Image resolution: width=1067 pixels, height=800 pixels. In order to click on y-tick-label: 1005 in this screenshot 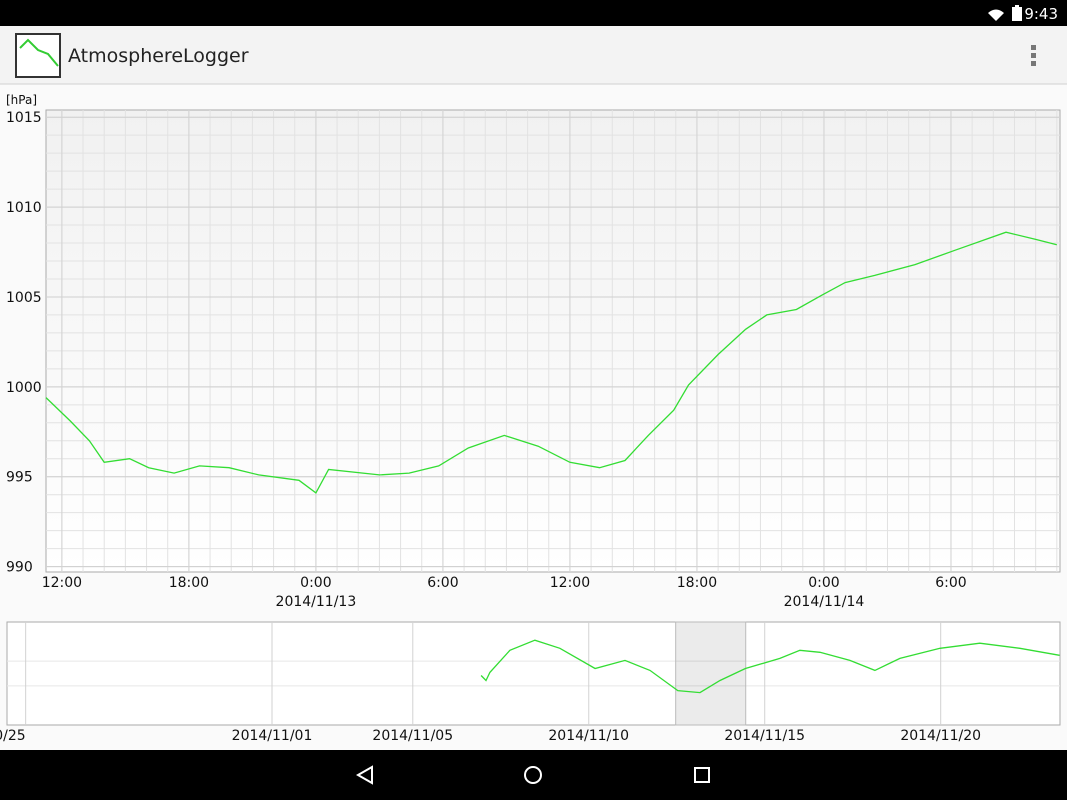, I will do `click(24, 298)`.